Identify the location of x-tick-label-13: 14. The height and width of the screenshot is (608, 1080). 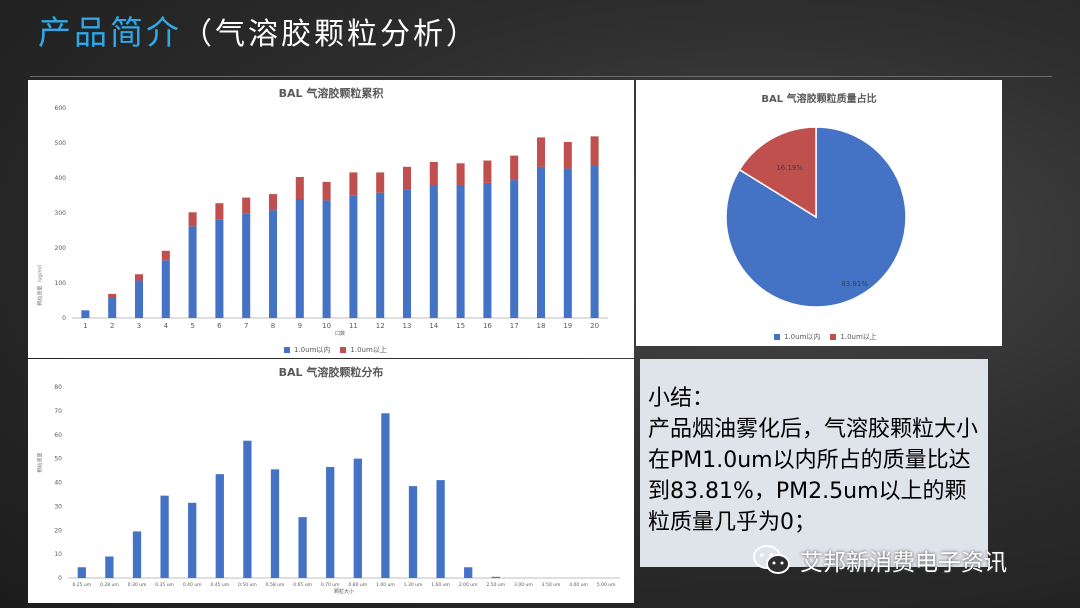
(433, 326).